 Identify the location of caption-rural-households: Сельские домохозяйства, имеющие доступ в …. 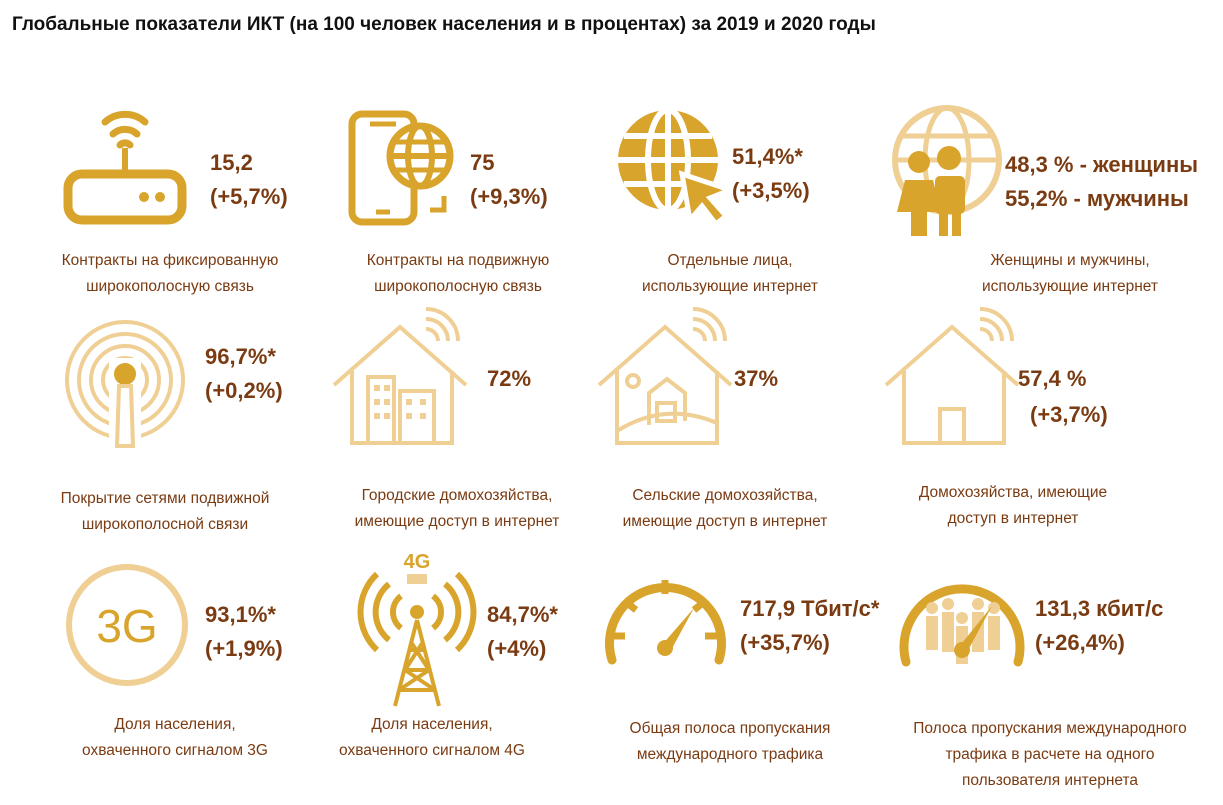
(725, 508).